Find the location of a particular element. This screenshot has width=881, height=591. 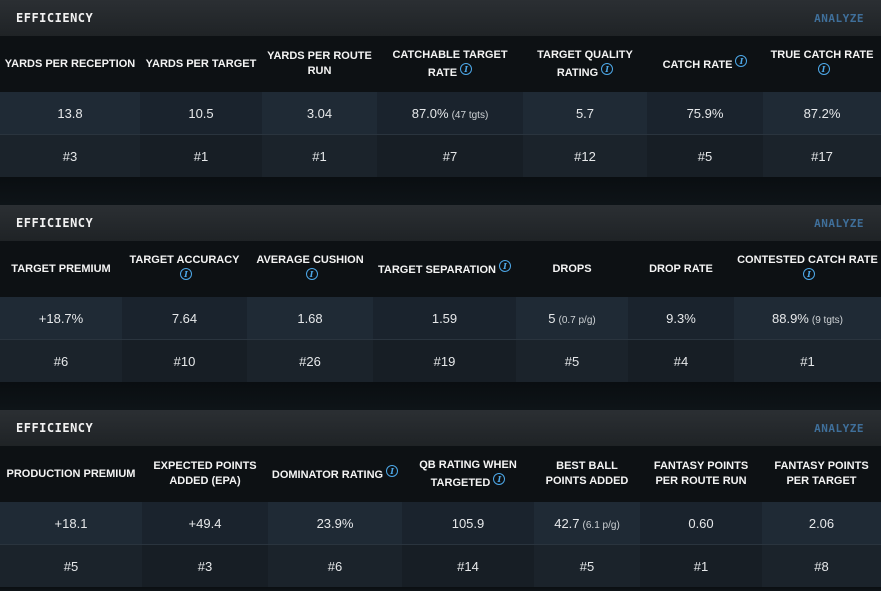

column-header-label: YARDS PER RECEPTION is located at coordinates (70, 63).